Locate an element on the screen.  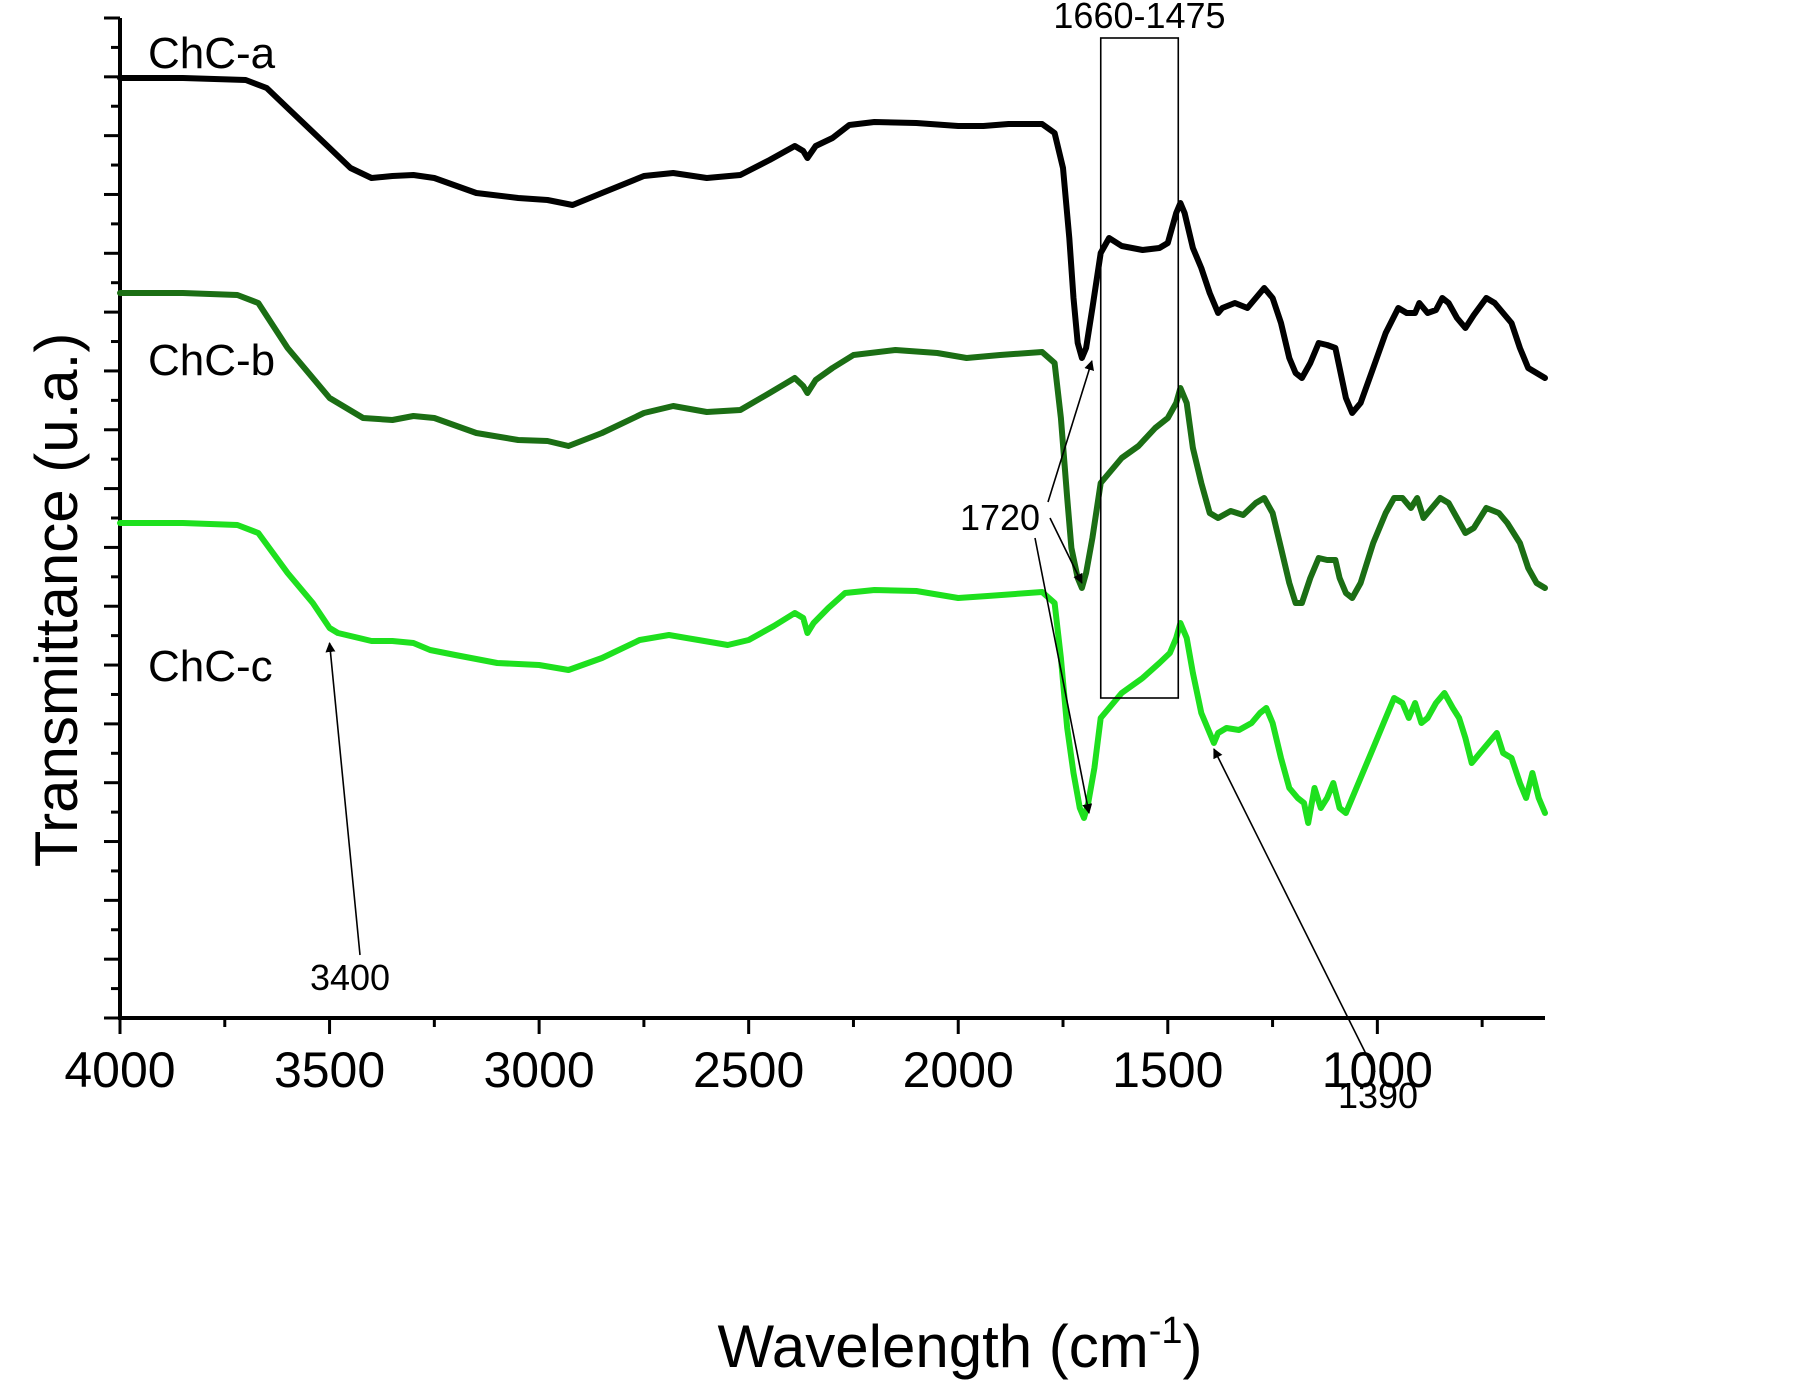
y-axis-title: Transmittance (u.a.) is located at coordinates (56, 600).